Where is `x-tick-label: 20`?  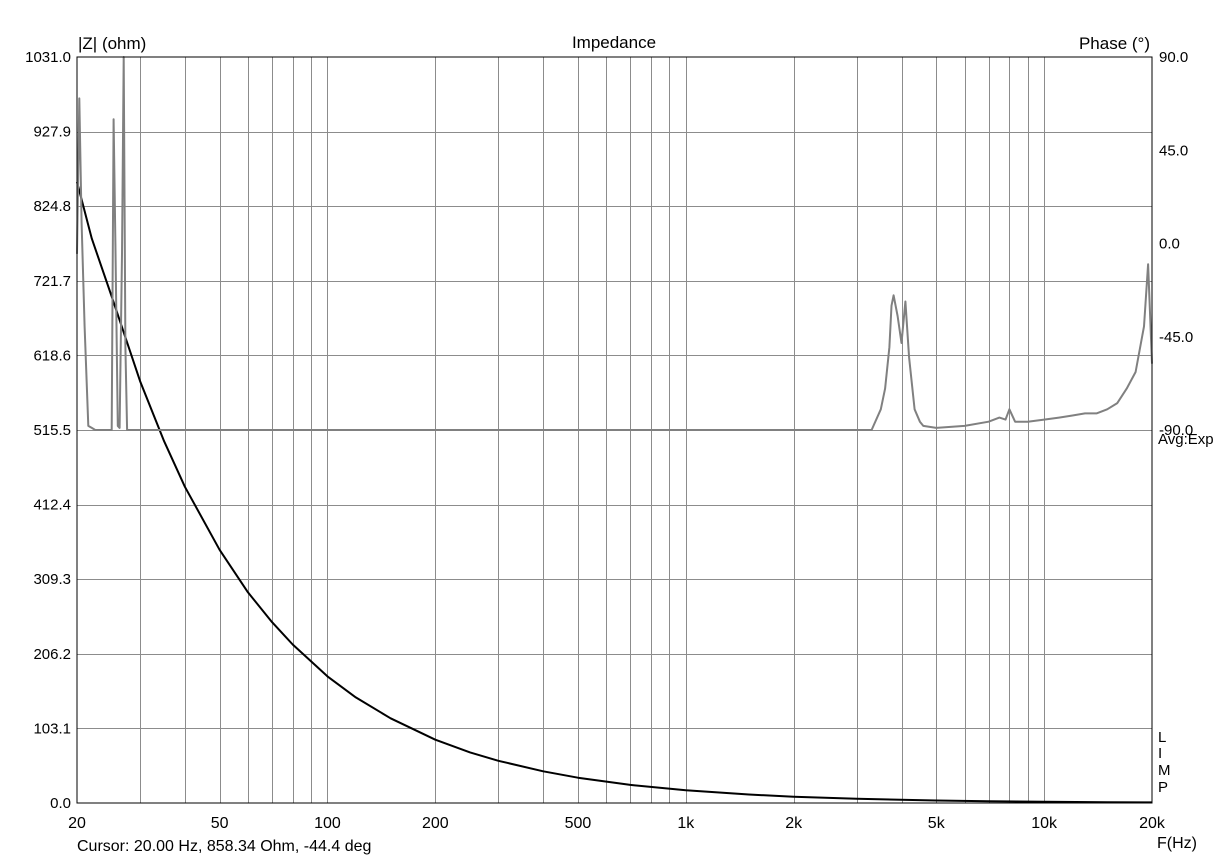
x-tick-label: 20 is located at coordinates (77, 823).